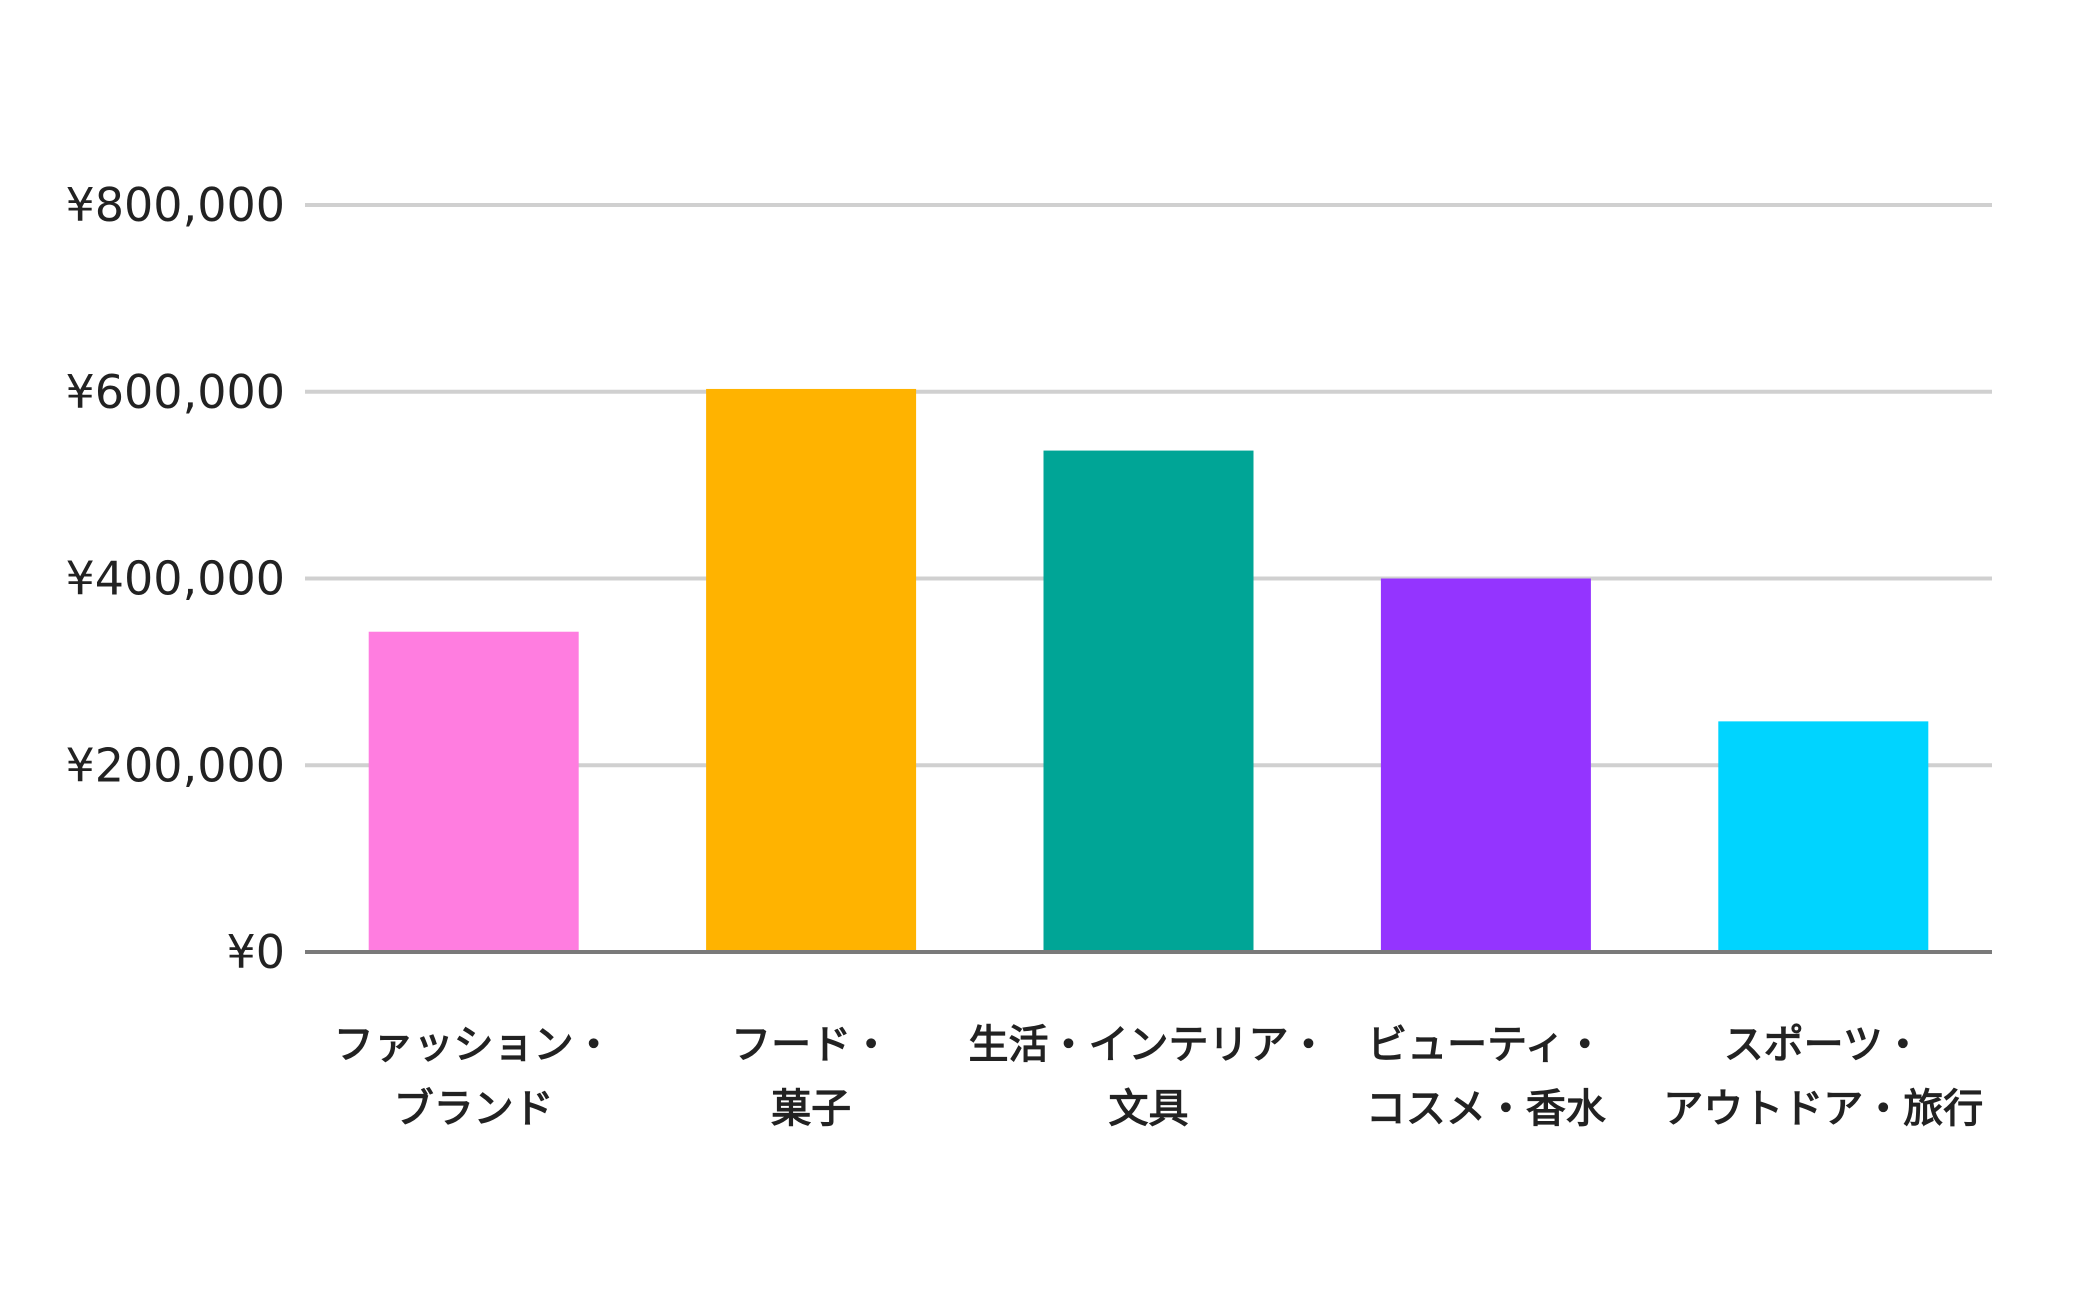  What do you see at coordinates (1486, 1109) in the screenshot?
I see `x-tick-label: コスメ・香水` at bounding box center [1486, 1109].